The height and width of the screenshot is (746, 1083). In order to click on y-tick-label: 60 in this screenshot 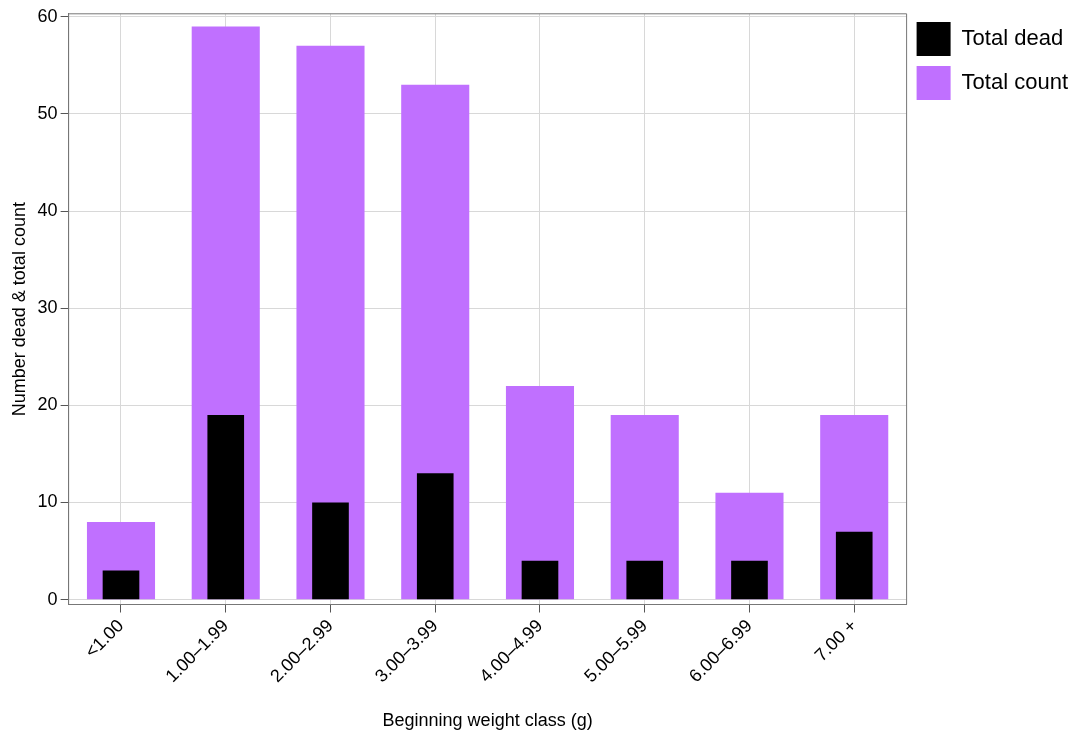, I will do `click(47, 15)`.